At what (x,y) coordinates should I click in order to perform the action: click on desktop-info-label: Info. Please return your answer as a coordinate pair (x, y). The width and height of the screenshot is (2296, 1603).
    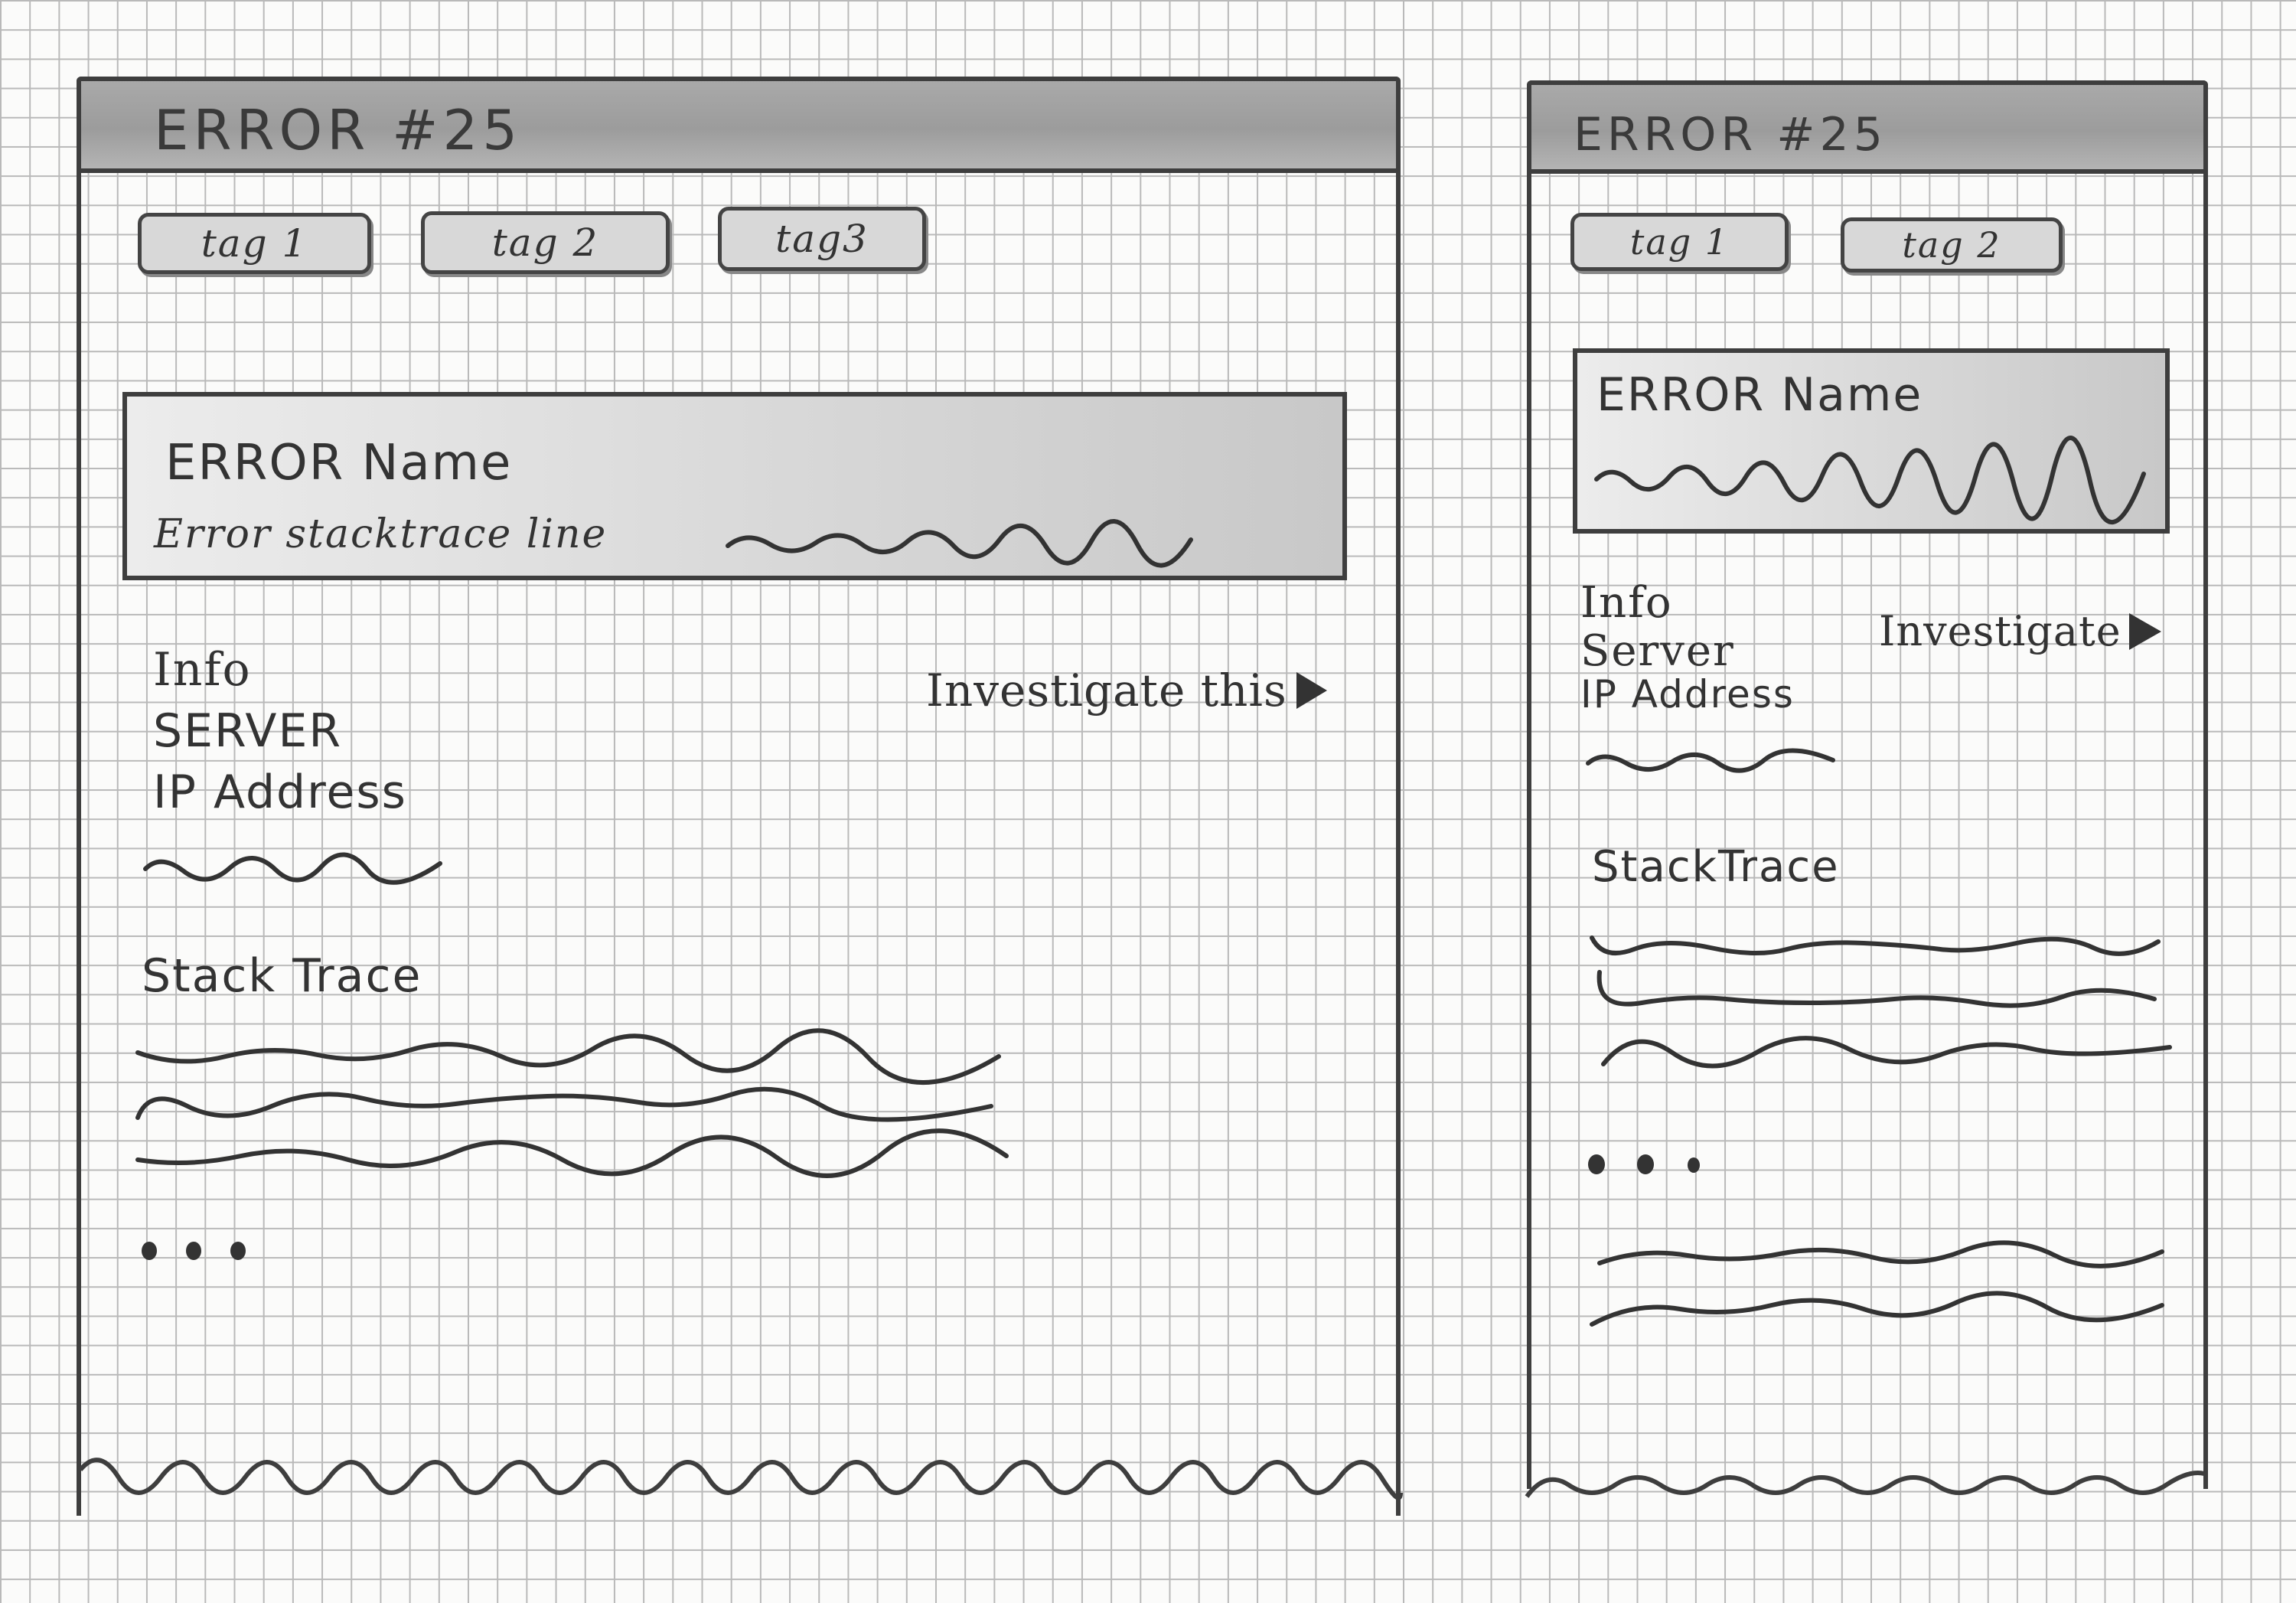
    Looking at the image, I should click on (202, 670).